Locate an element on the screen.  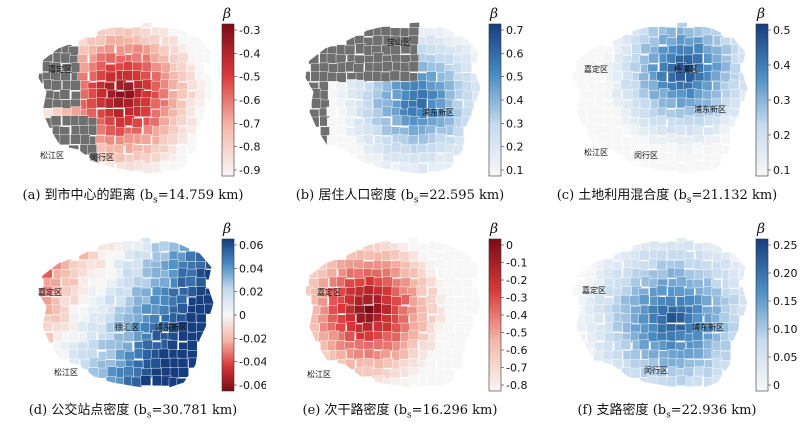
colorbar-tick-label: 0.10 is located at coordinates (785, 329).